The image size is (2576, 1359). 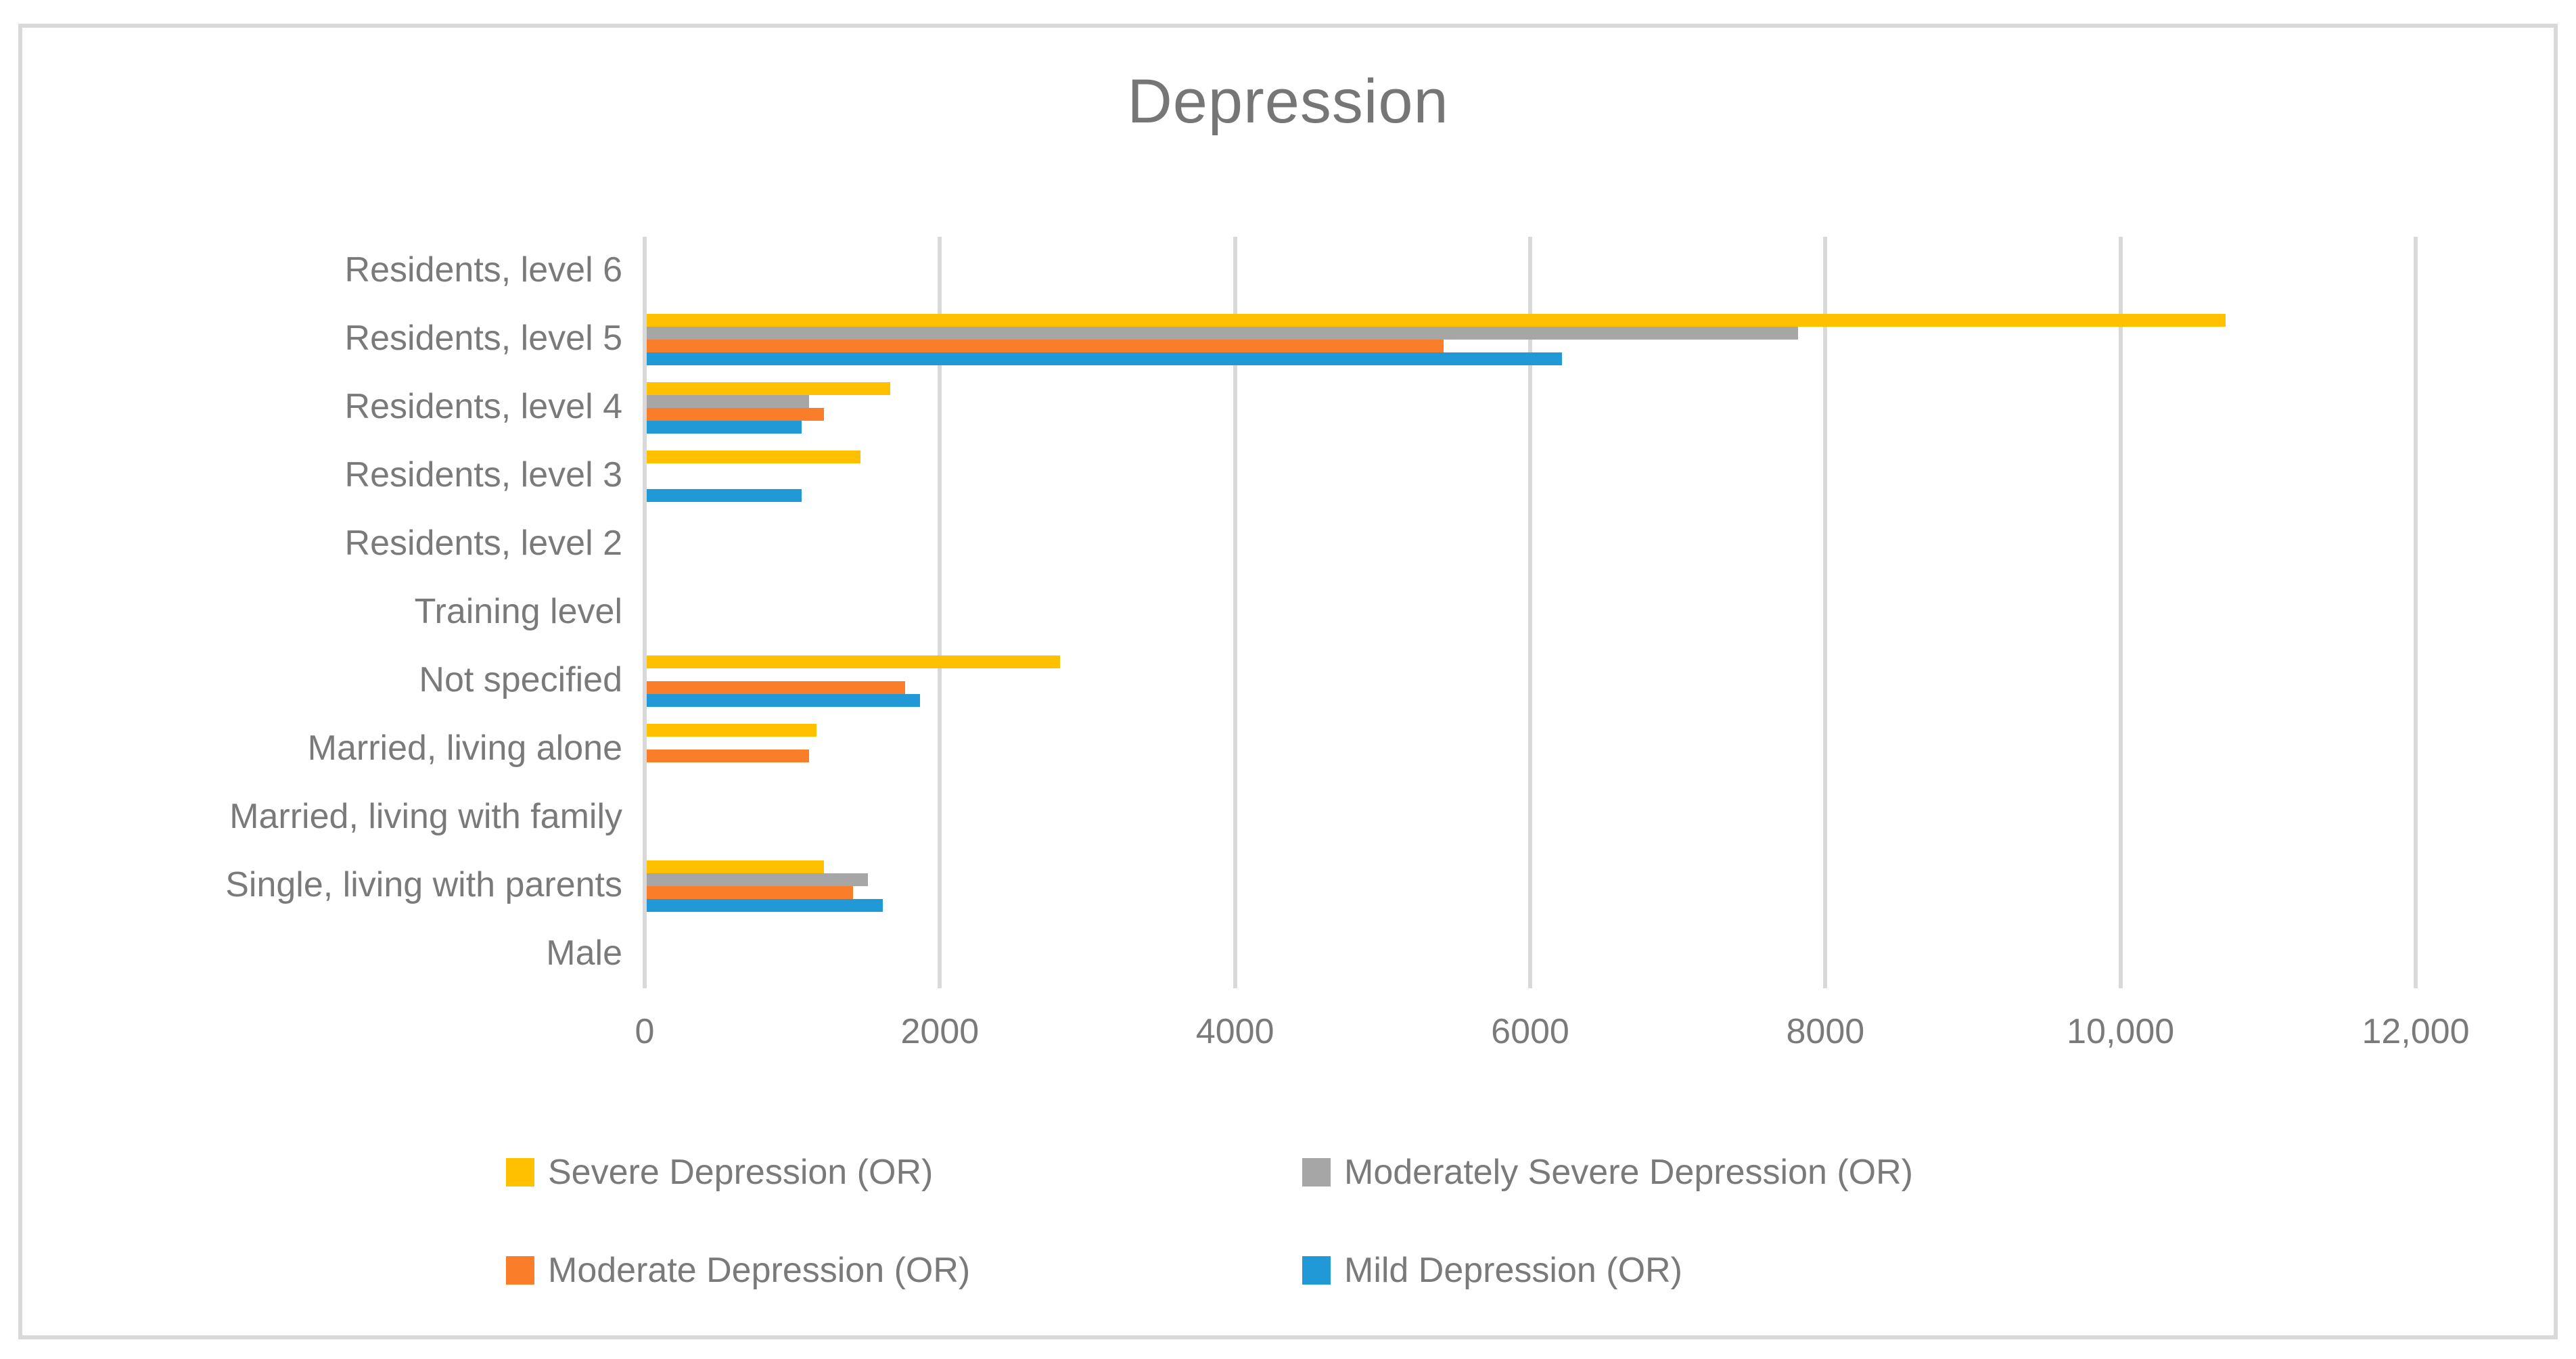 I want to click on legend-swatch-mild-icon, so click(x=1316, y=1270).